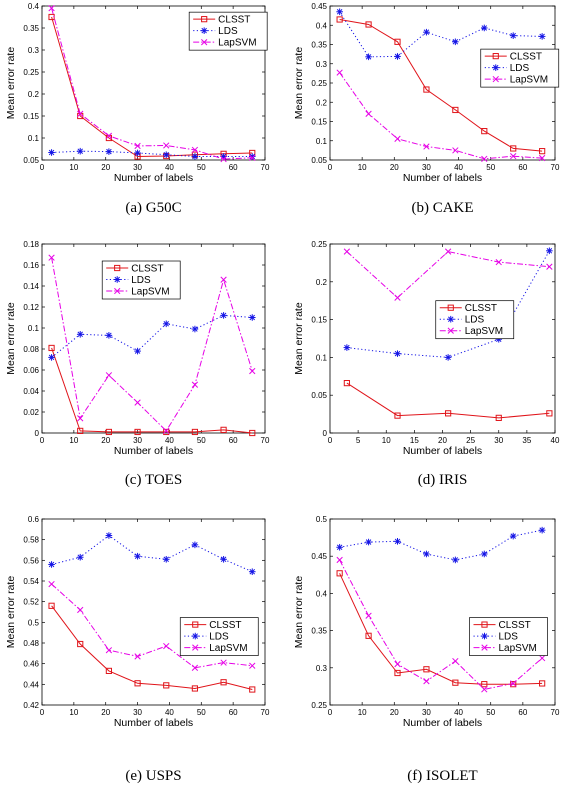 The image size is (578, 794). What do you see at coordinates (498, 440) in the screenshot?
I see `x-tick-label: 30` at bounding box center [498, 440].